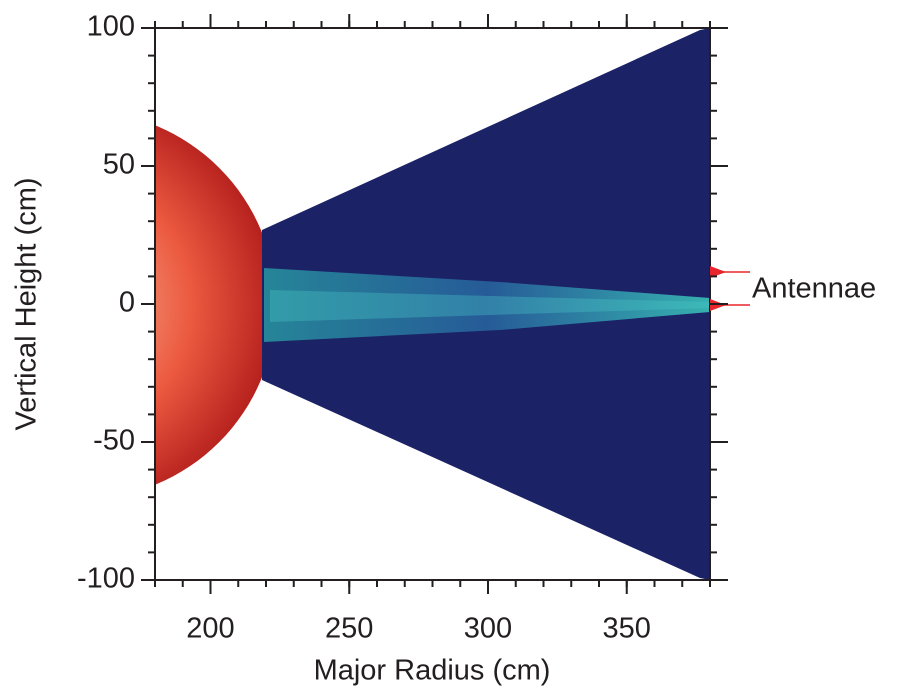 The width and height of the screenshot is (903, 696). Describe the element at coordinates (349, 629) in the screenshot. I see `x-tick-label: 250` at that location.